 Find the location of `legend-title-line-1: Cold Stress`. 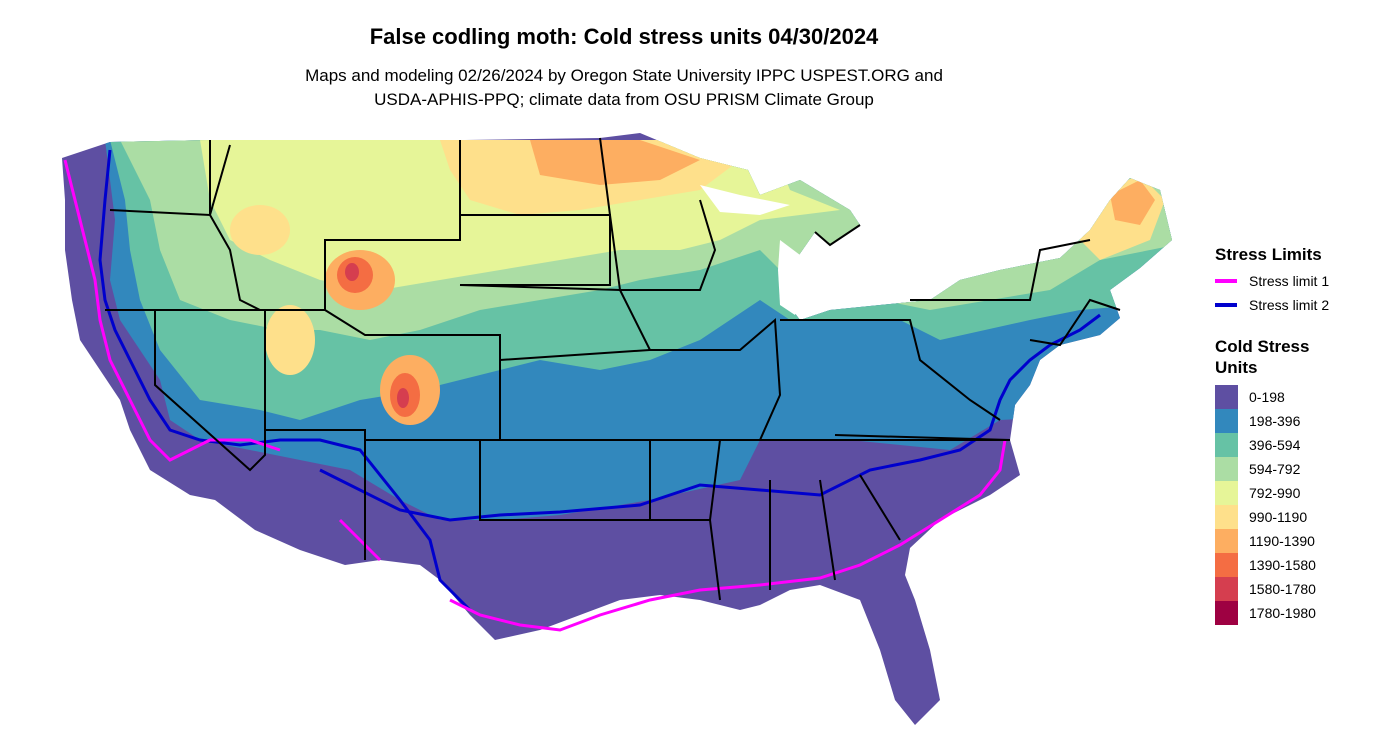

legend-title-line-1: Cold Stress is located at coordinates (1262, 346).